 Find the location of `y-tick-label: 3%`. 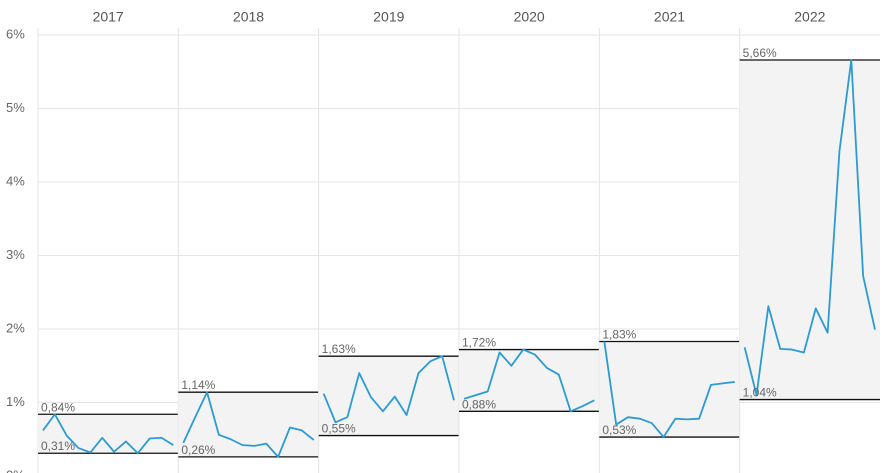

y-tick-label: 3% is located at coordinates (15, 254).